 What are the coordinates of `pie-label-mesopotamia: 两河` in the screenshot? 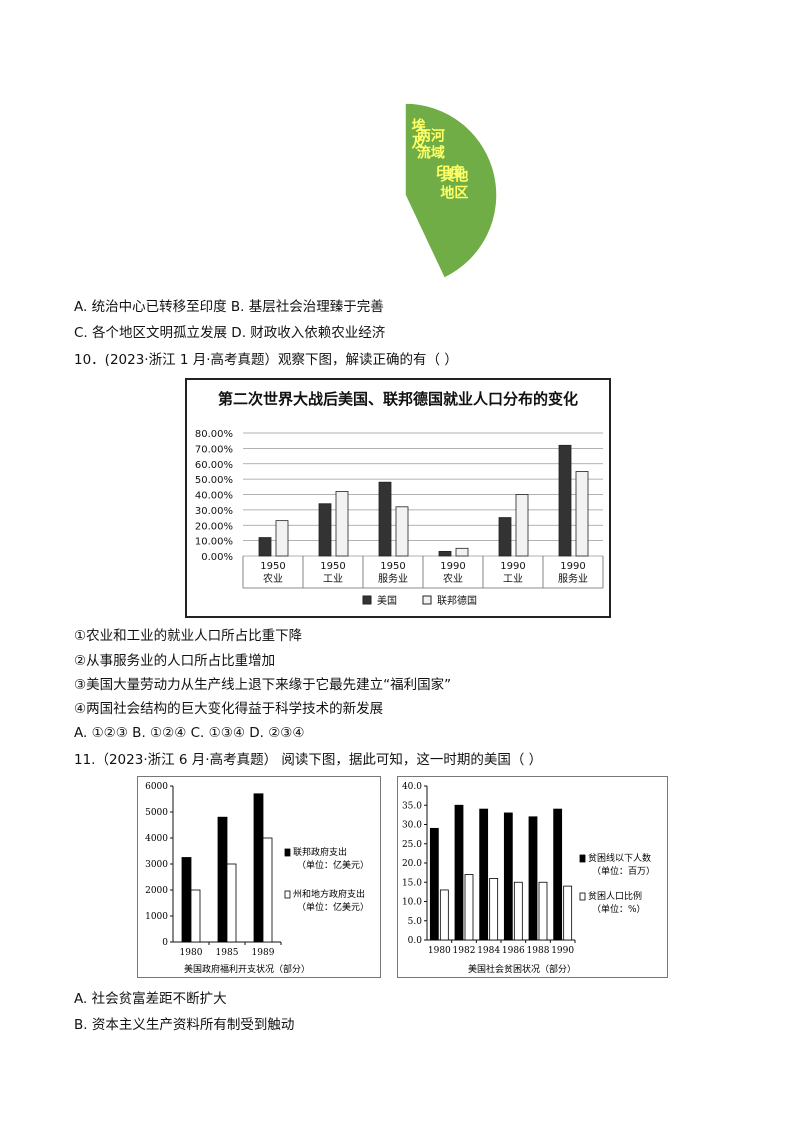 It's located at (431, 136).